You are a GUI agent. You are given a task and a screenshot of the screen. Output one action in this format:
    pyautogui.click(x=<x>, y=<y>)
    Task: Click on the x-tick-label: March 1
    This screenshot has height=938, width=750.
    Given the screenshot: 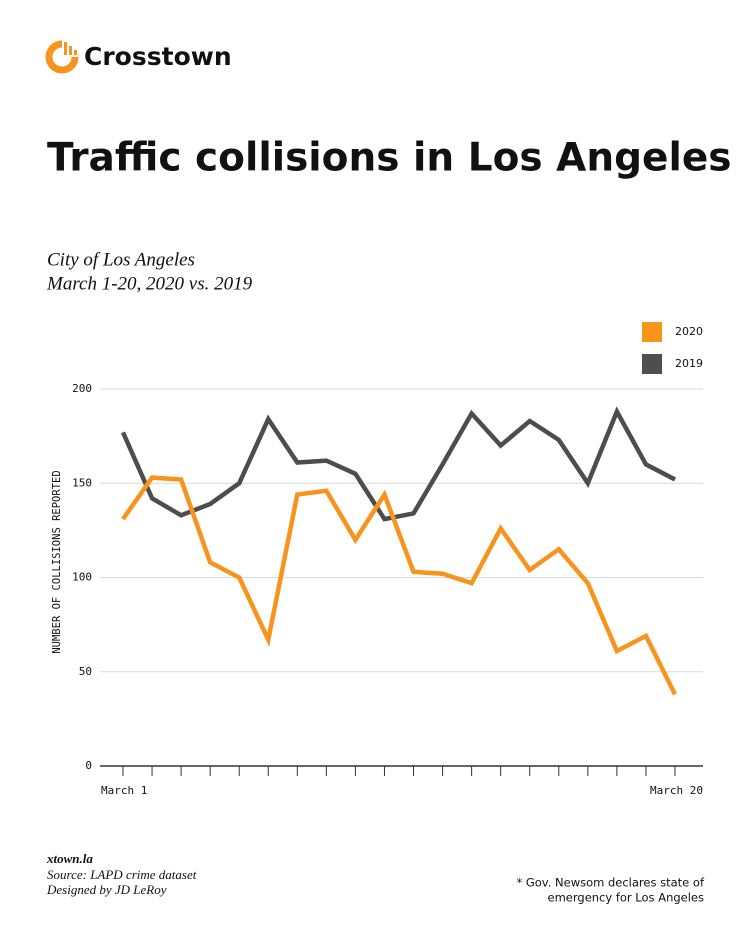 What is the action you would take?
    pyautogui.click(x=124, y=790)
    